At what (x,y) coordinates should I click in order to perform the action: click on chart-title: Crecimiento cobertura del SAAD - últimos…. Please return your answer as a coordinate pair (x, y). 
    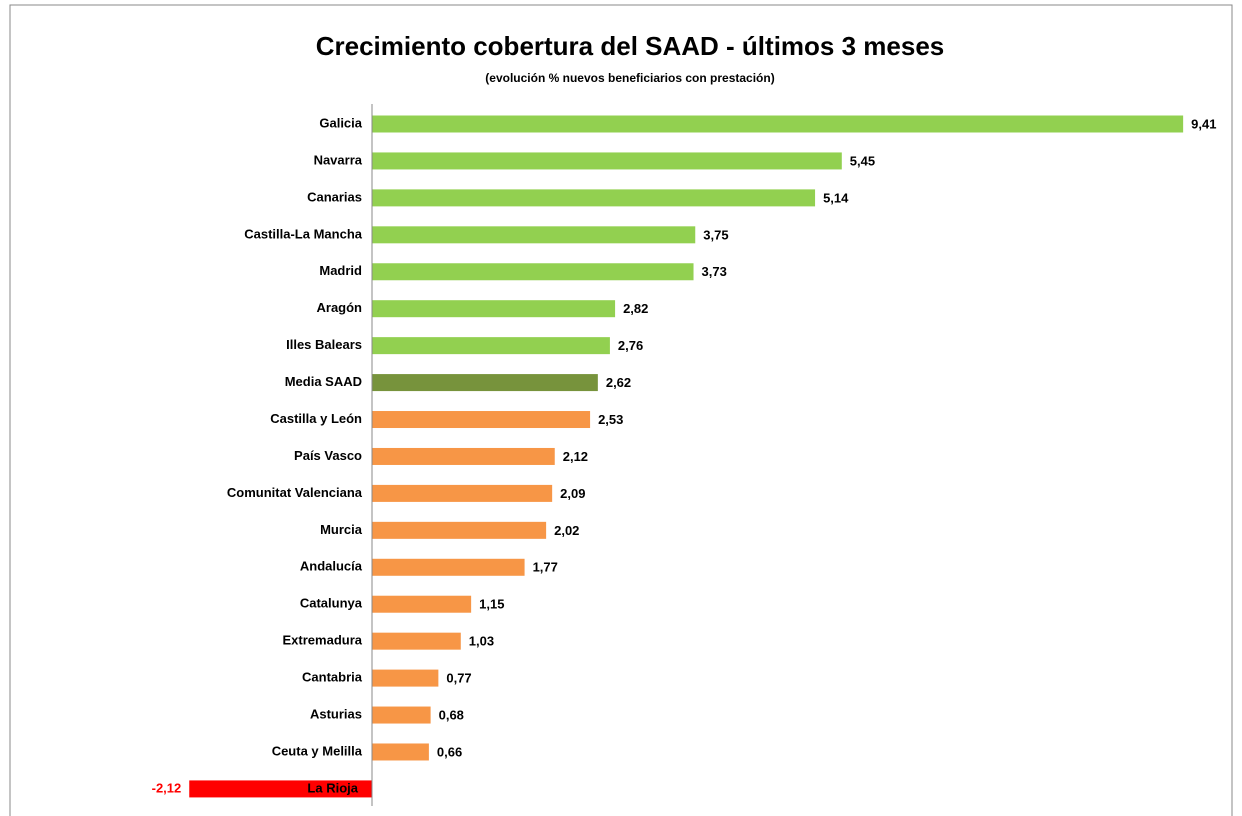
    Looking at the image, I should click on (630, 46).